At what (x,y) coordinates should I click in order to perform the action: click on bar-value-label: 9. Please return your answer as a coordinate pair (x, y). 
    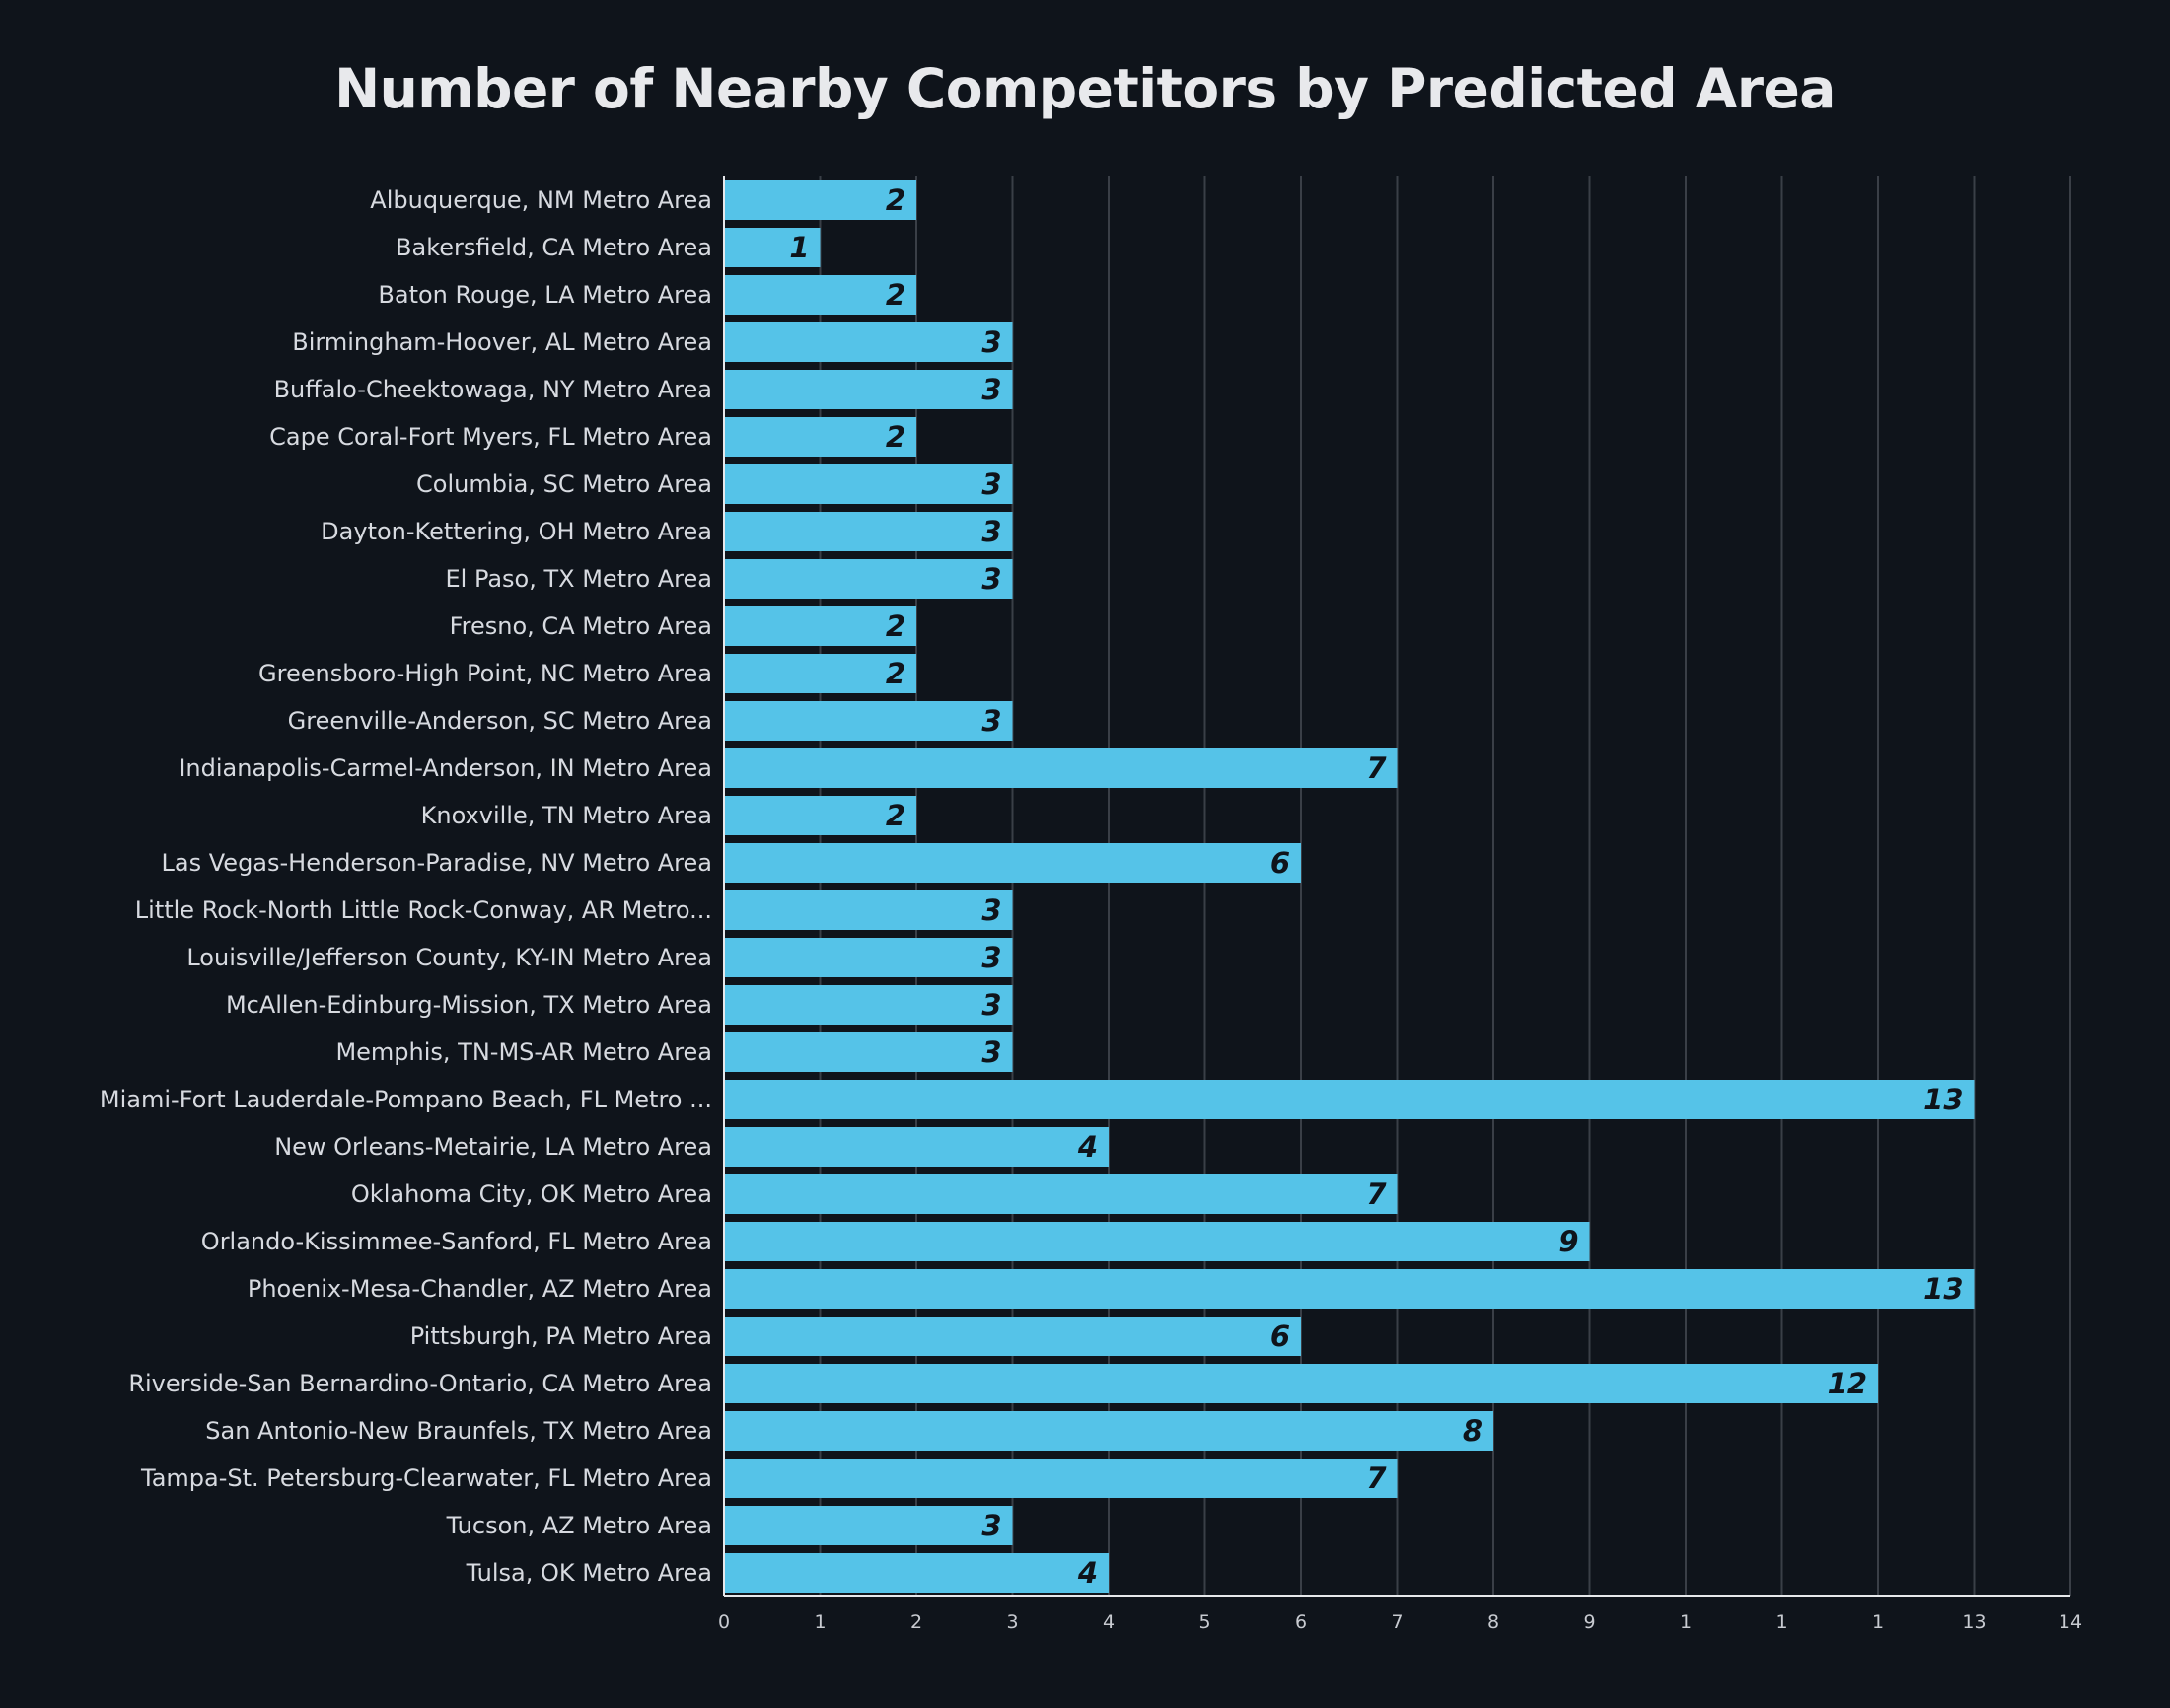
    Looking at the image, I should click on (1568, 1241).